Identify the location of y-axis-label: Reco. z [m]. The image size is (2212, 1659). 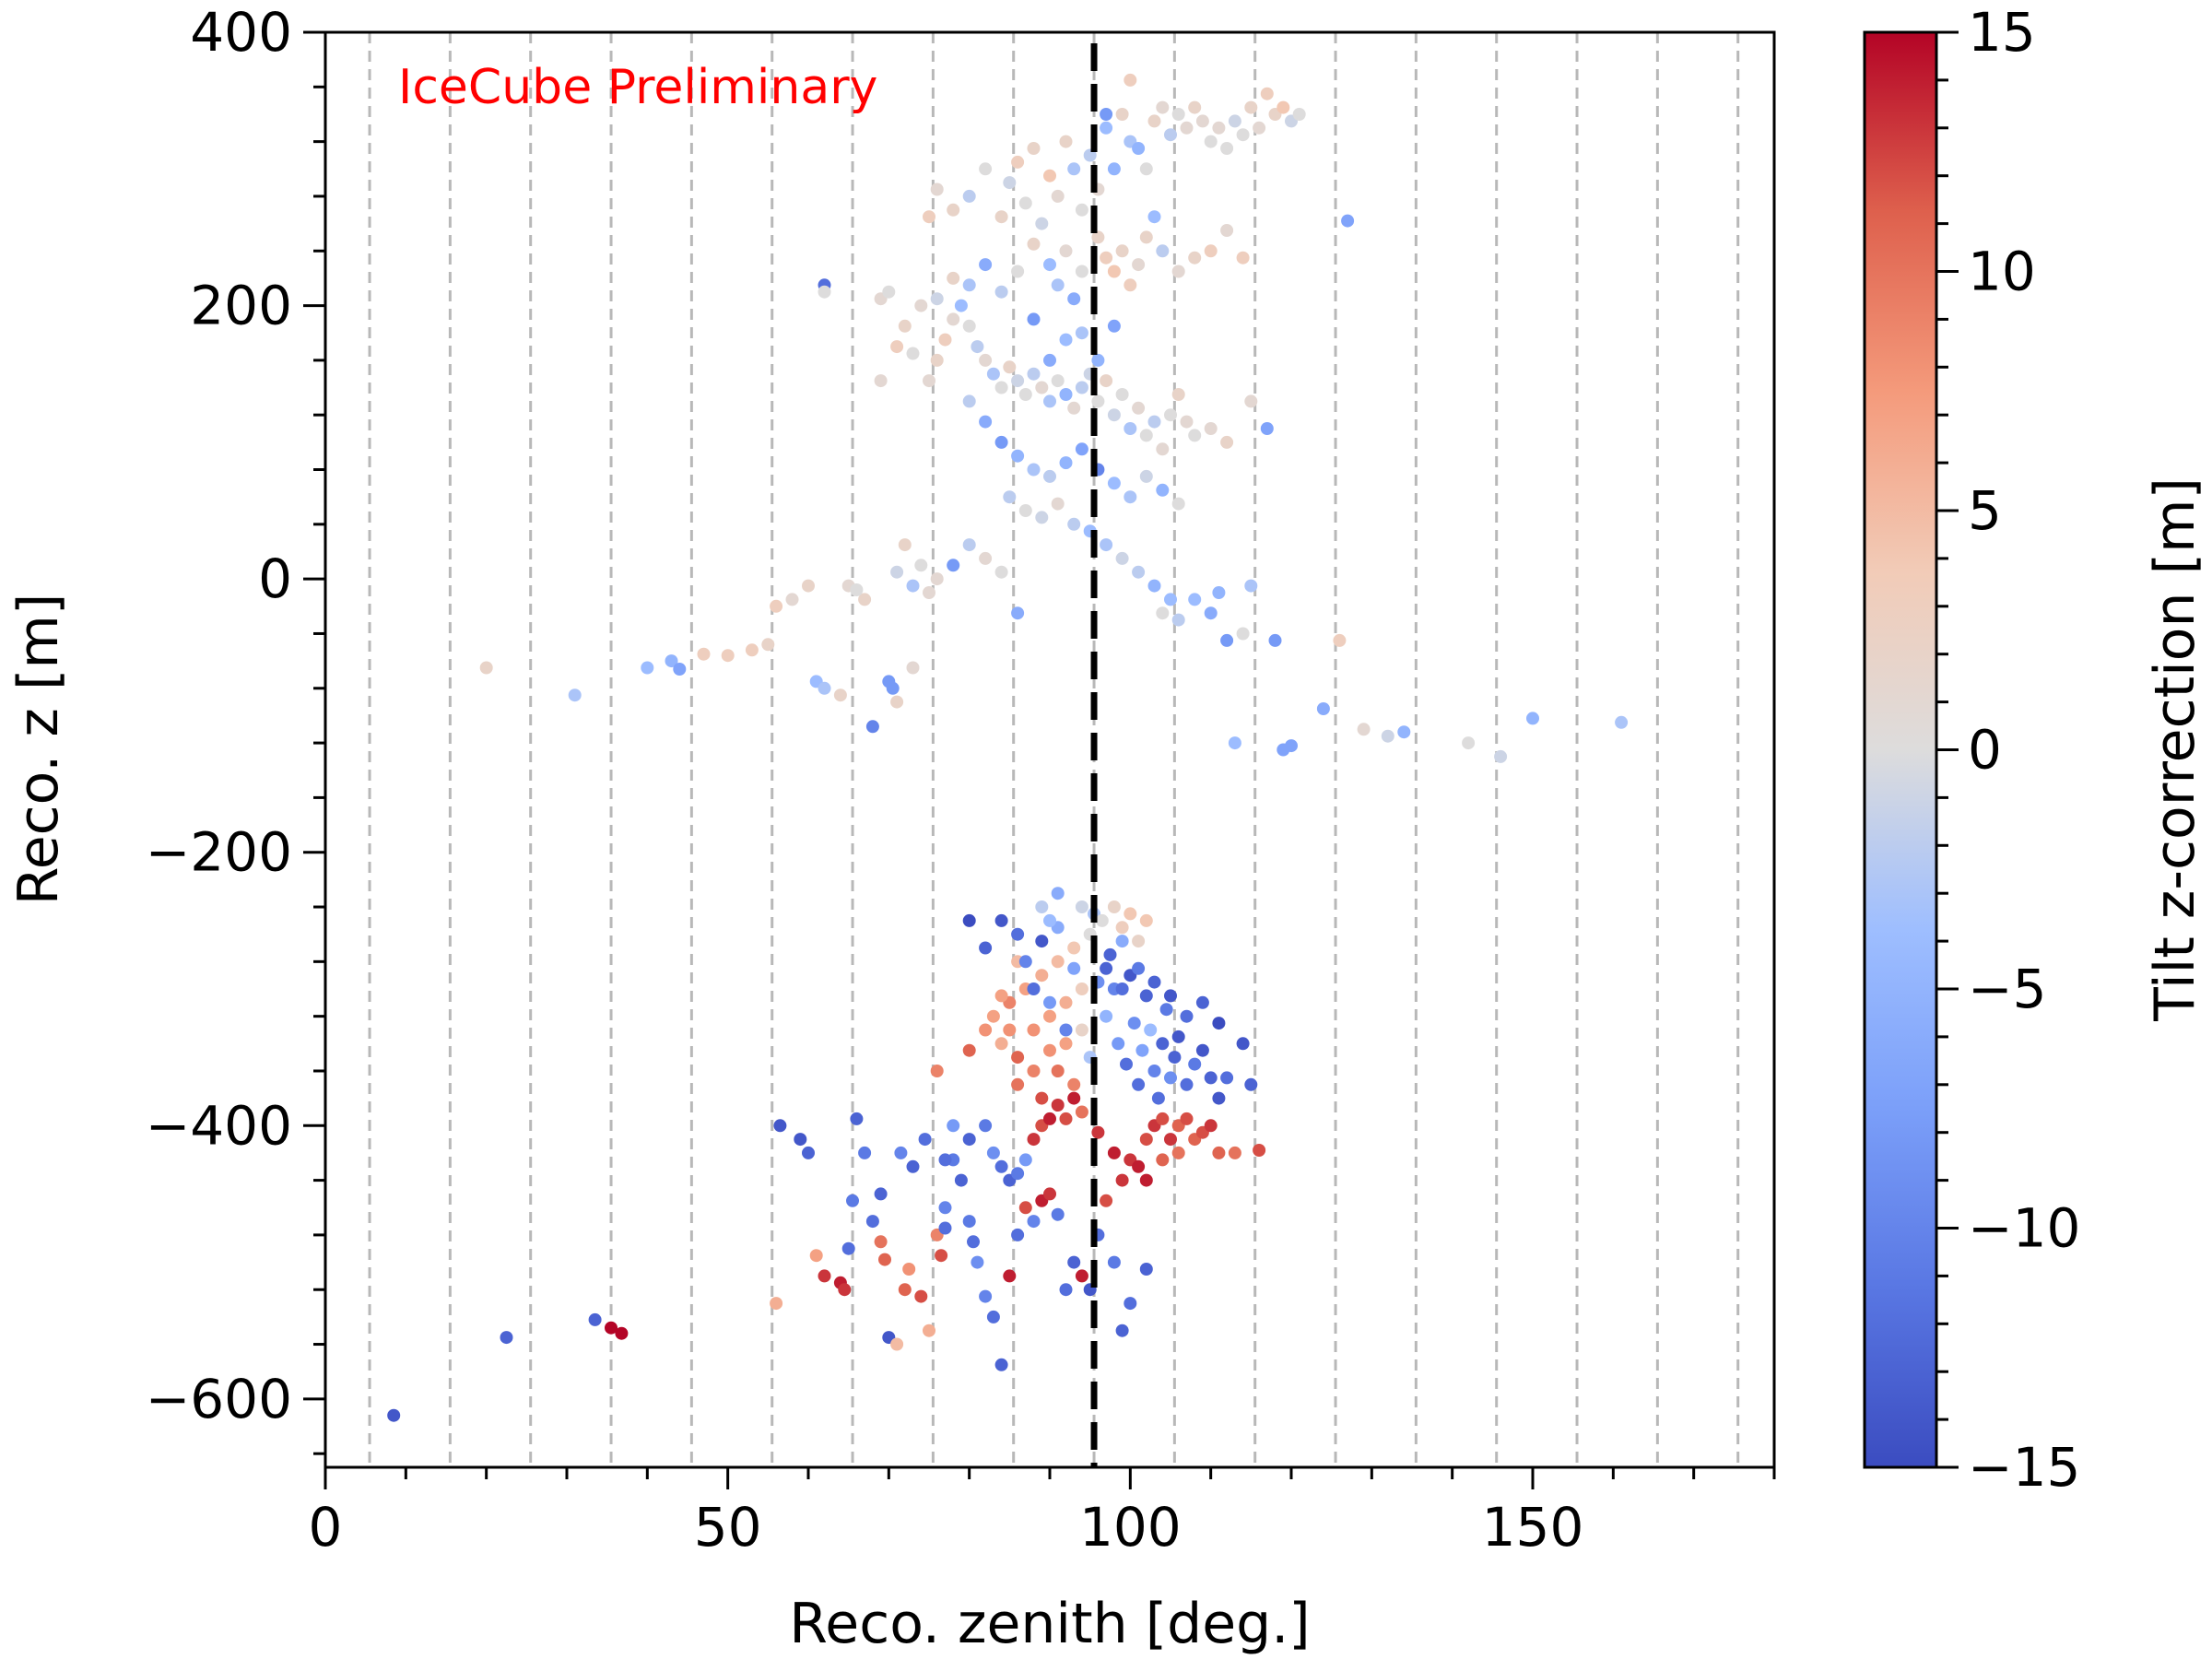
(38, 750).